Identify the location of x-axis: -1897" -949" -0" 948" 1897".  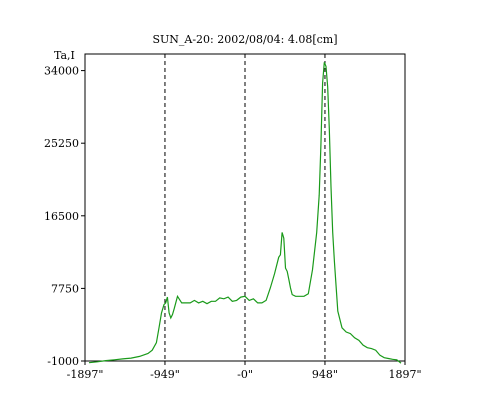
(244, 371).